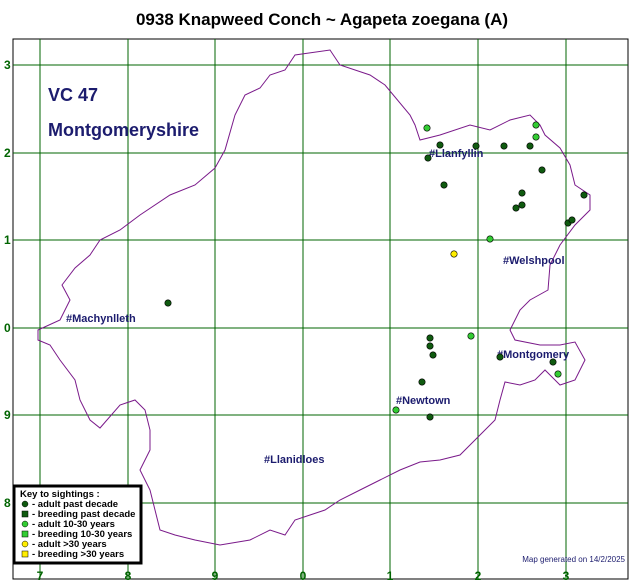  Describe the element at coordinates (123, 130) in the screenshot. I see `vc-name: Montgomeryshire` at that location.